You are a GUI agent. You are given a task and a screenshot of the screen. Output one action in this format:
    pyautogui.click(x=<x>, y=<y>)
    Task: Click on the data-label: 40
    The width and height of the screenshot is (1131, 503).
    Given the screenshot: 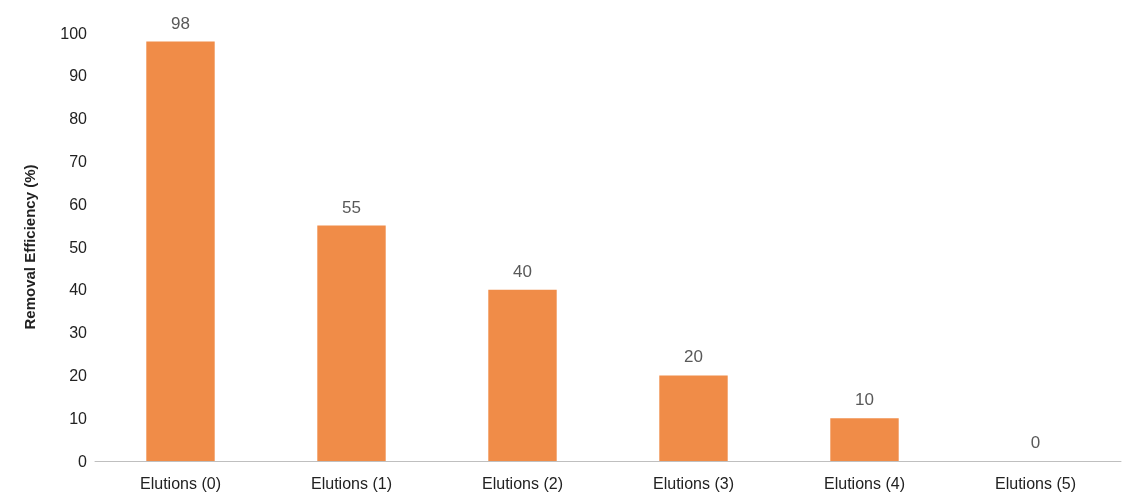 What is the action you would take?
    pyautogui.click(x=522, y=271)
    